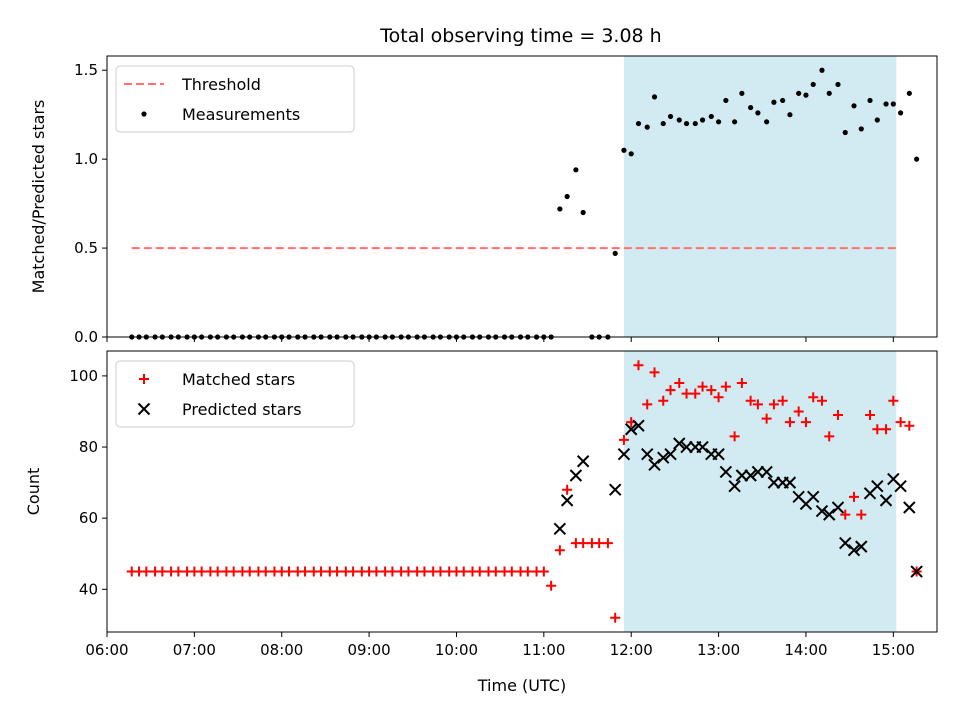 The height and width of the screenshot is (720, 960). I want to click on x-axis-label: Time (UTC), so click(521, 685).